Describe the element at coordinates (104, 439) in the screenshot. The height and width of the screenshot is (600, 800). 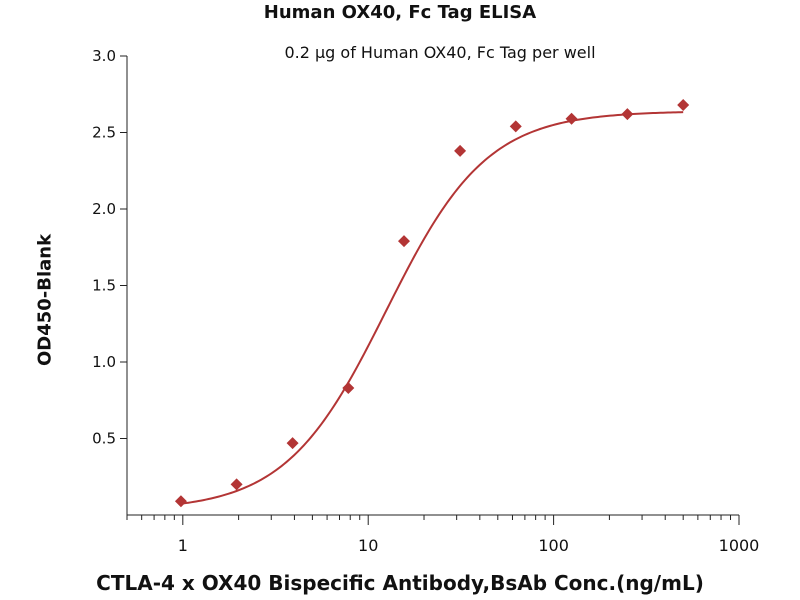
I see `y-tick-label: 0.5` at that location.